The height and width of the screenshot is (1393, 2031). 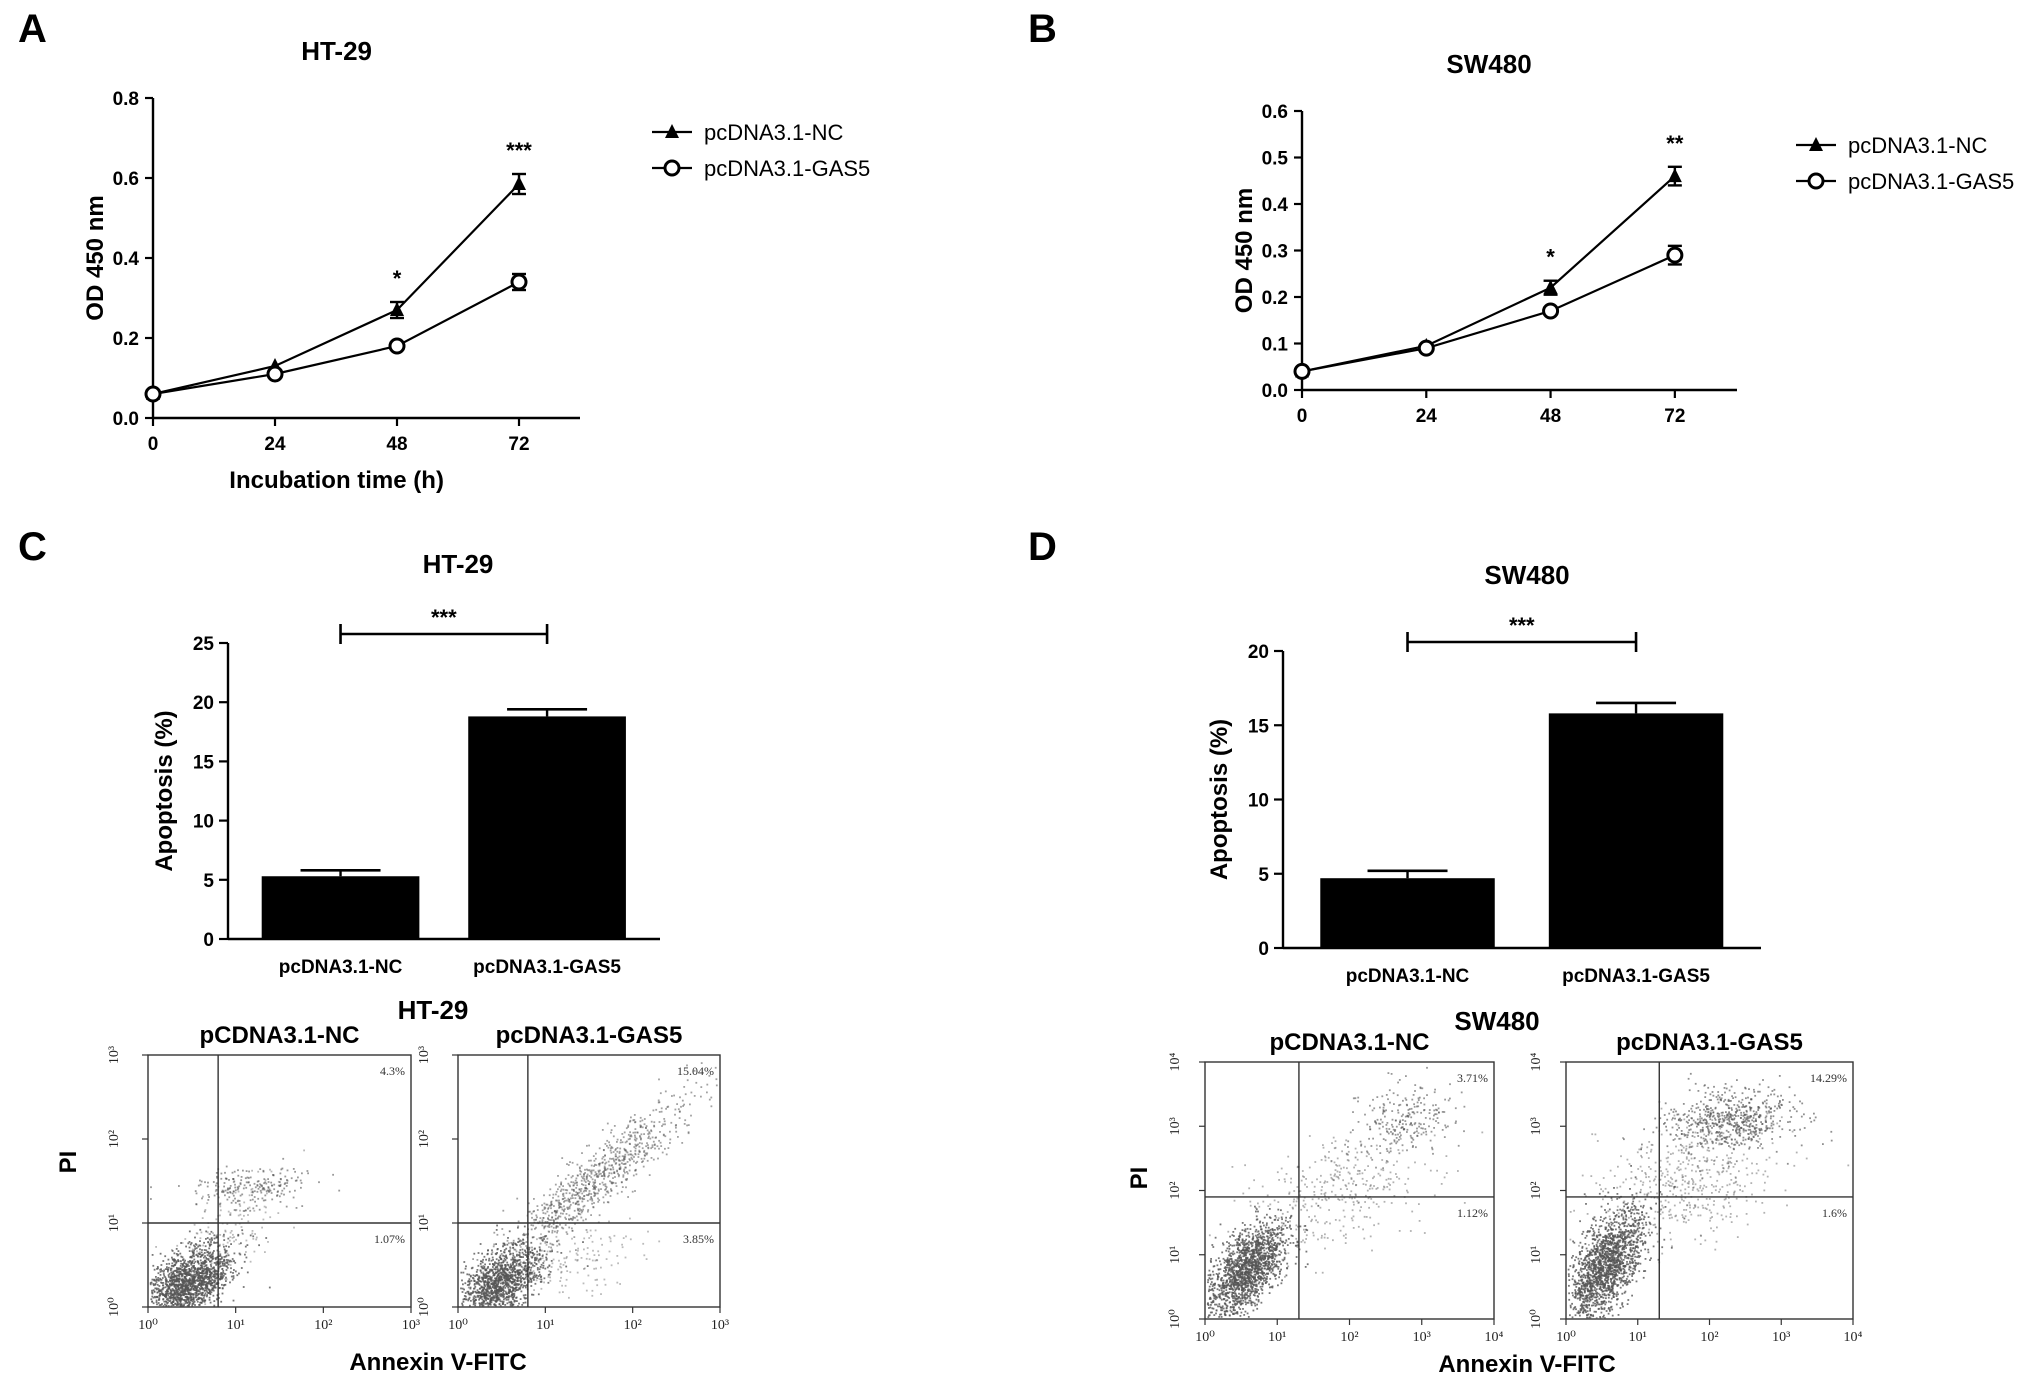 What do you see at coordinates (589, 1185) in the screenshot?
I see `scatter-points` at bounding box center [589, 1185].